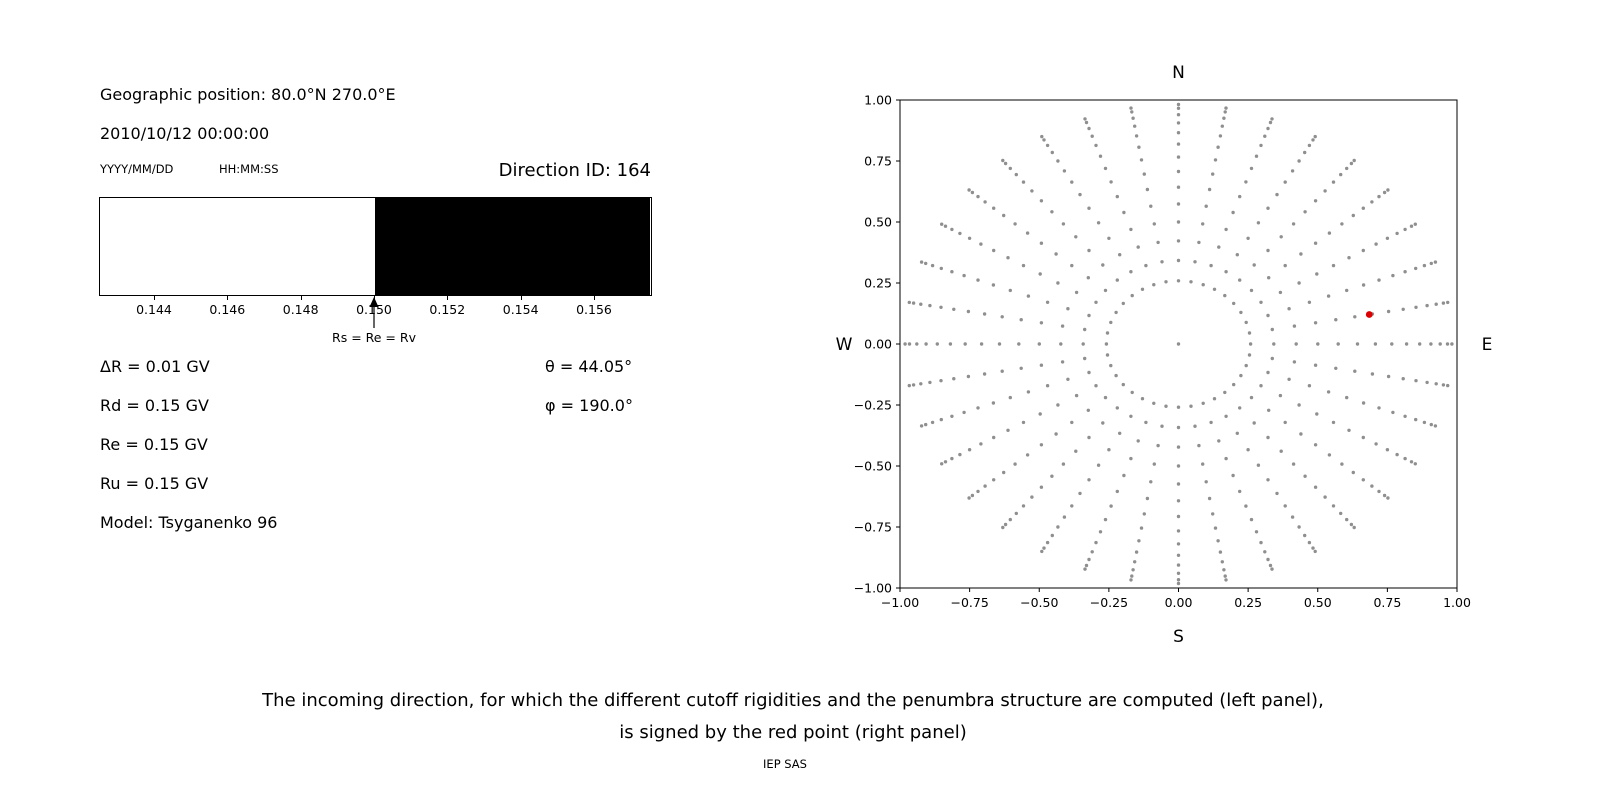  What do you see at coordinates (1369, 314) in the screenshot?
I see `red-point` at bounding box center [1369, 314].